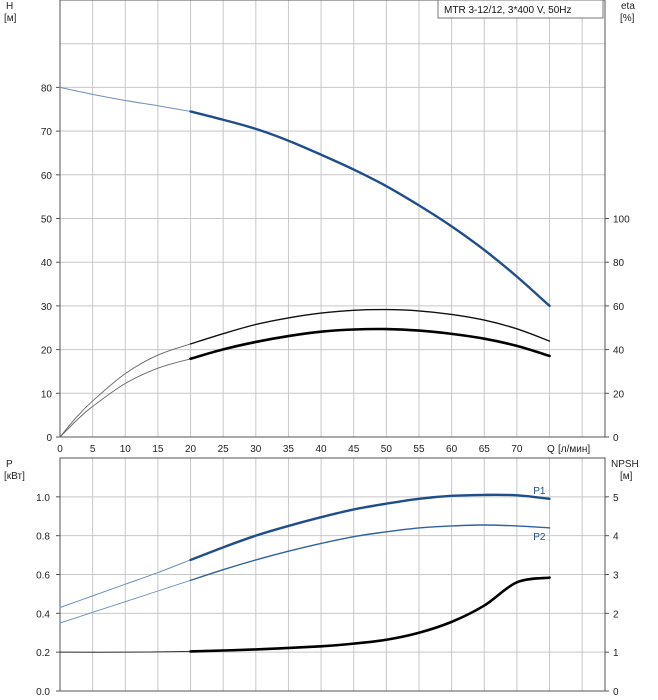 This screenshot has width=658, height=700. Describe the element at coordinates (47, 132) in the screenshot. I see `top-left-tick-label: 70` at that location.